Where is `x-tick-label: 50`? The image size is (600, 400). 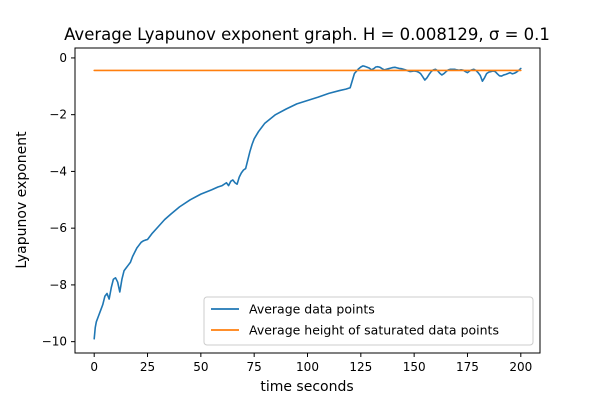
x-tick-label: 50 is located at coordinates (200, 367).